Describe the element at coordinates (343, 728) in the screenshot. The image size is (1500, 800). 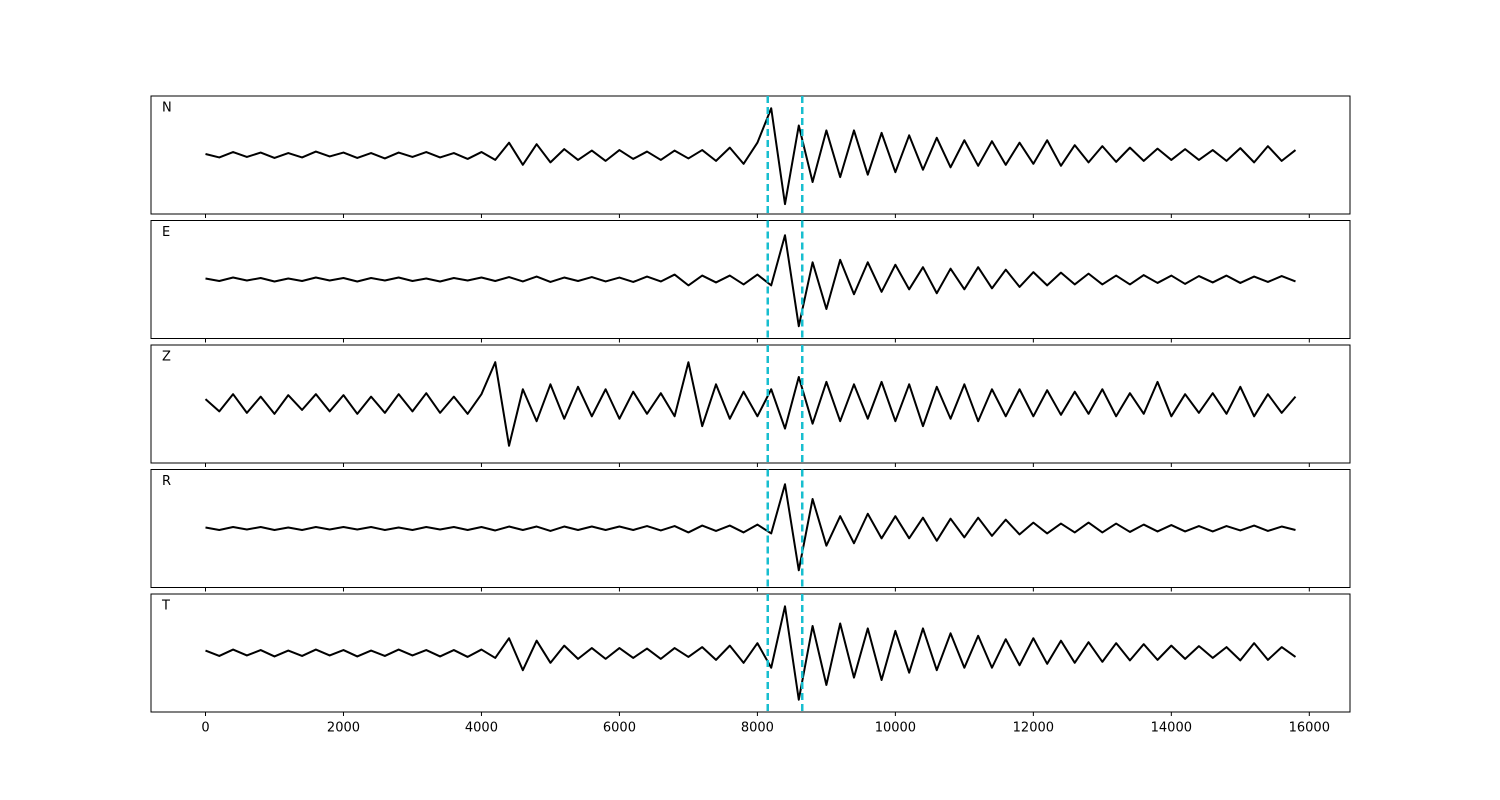
I see `x-tick-label: 2000` at that location.